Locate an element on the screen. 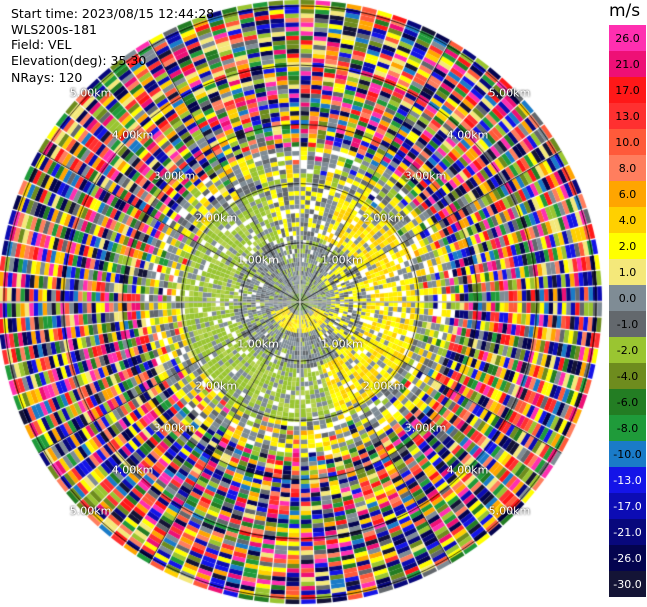 This screenshot has width=647, height=607. colorbar-tick-label: -17.0 is located at coordinates (627, 506).